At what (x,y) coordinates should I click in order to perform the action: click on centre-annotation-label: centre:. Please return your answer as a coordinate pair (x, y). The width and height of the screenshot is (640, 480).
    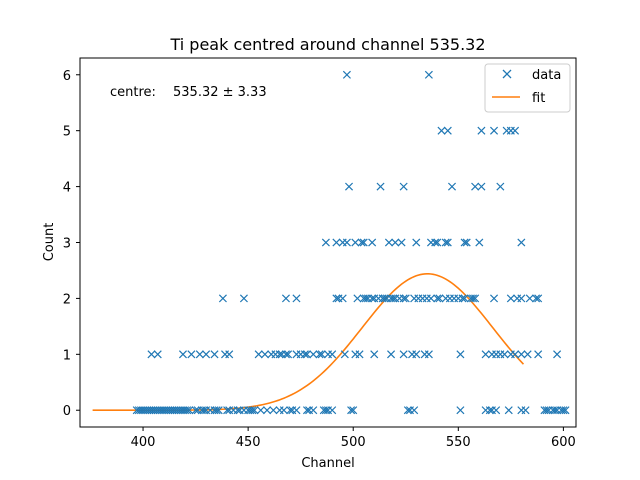
    Looking at the image, I should click on (133, 92).